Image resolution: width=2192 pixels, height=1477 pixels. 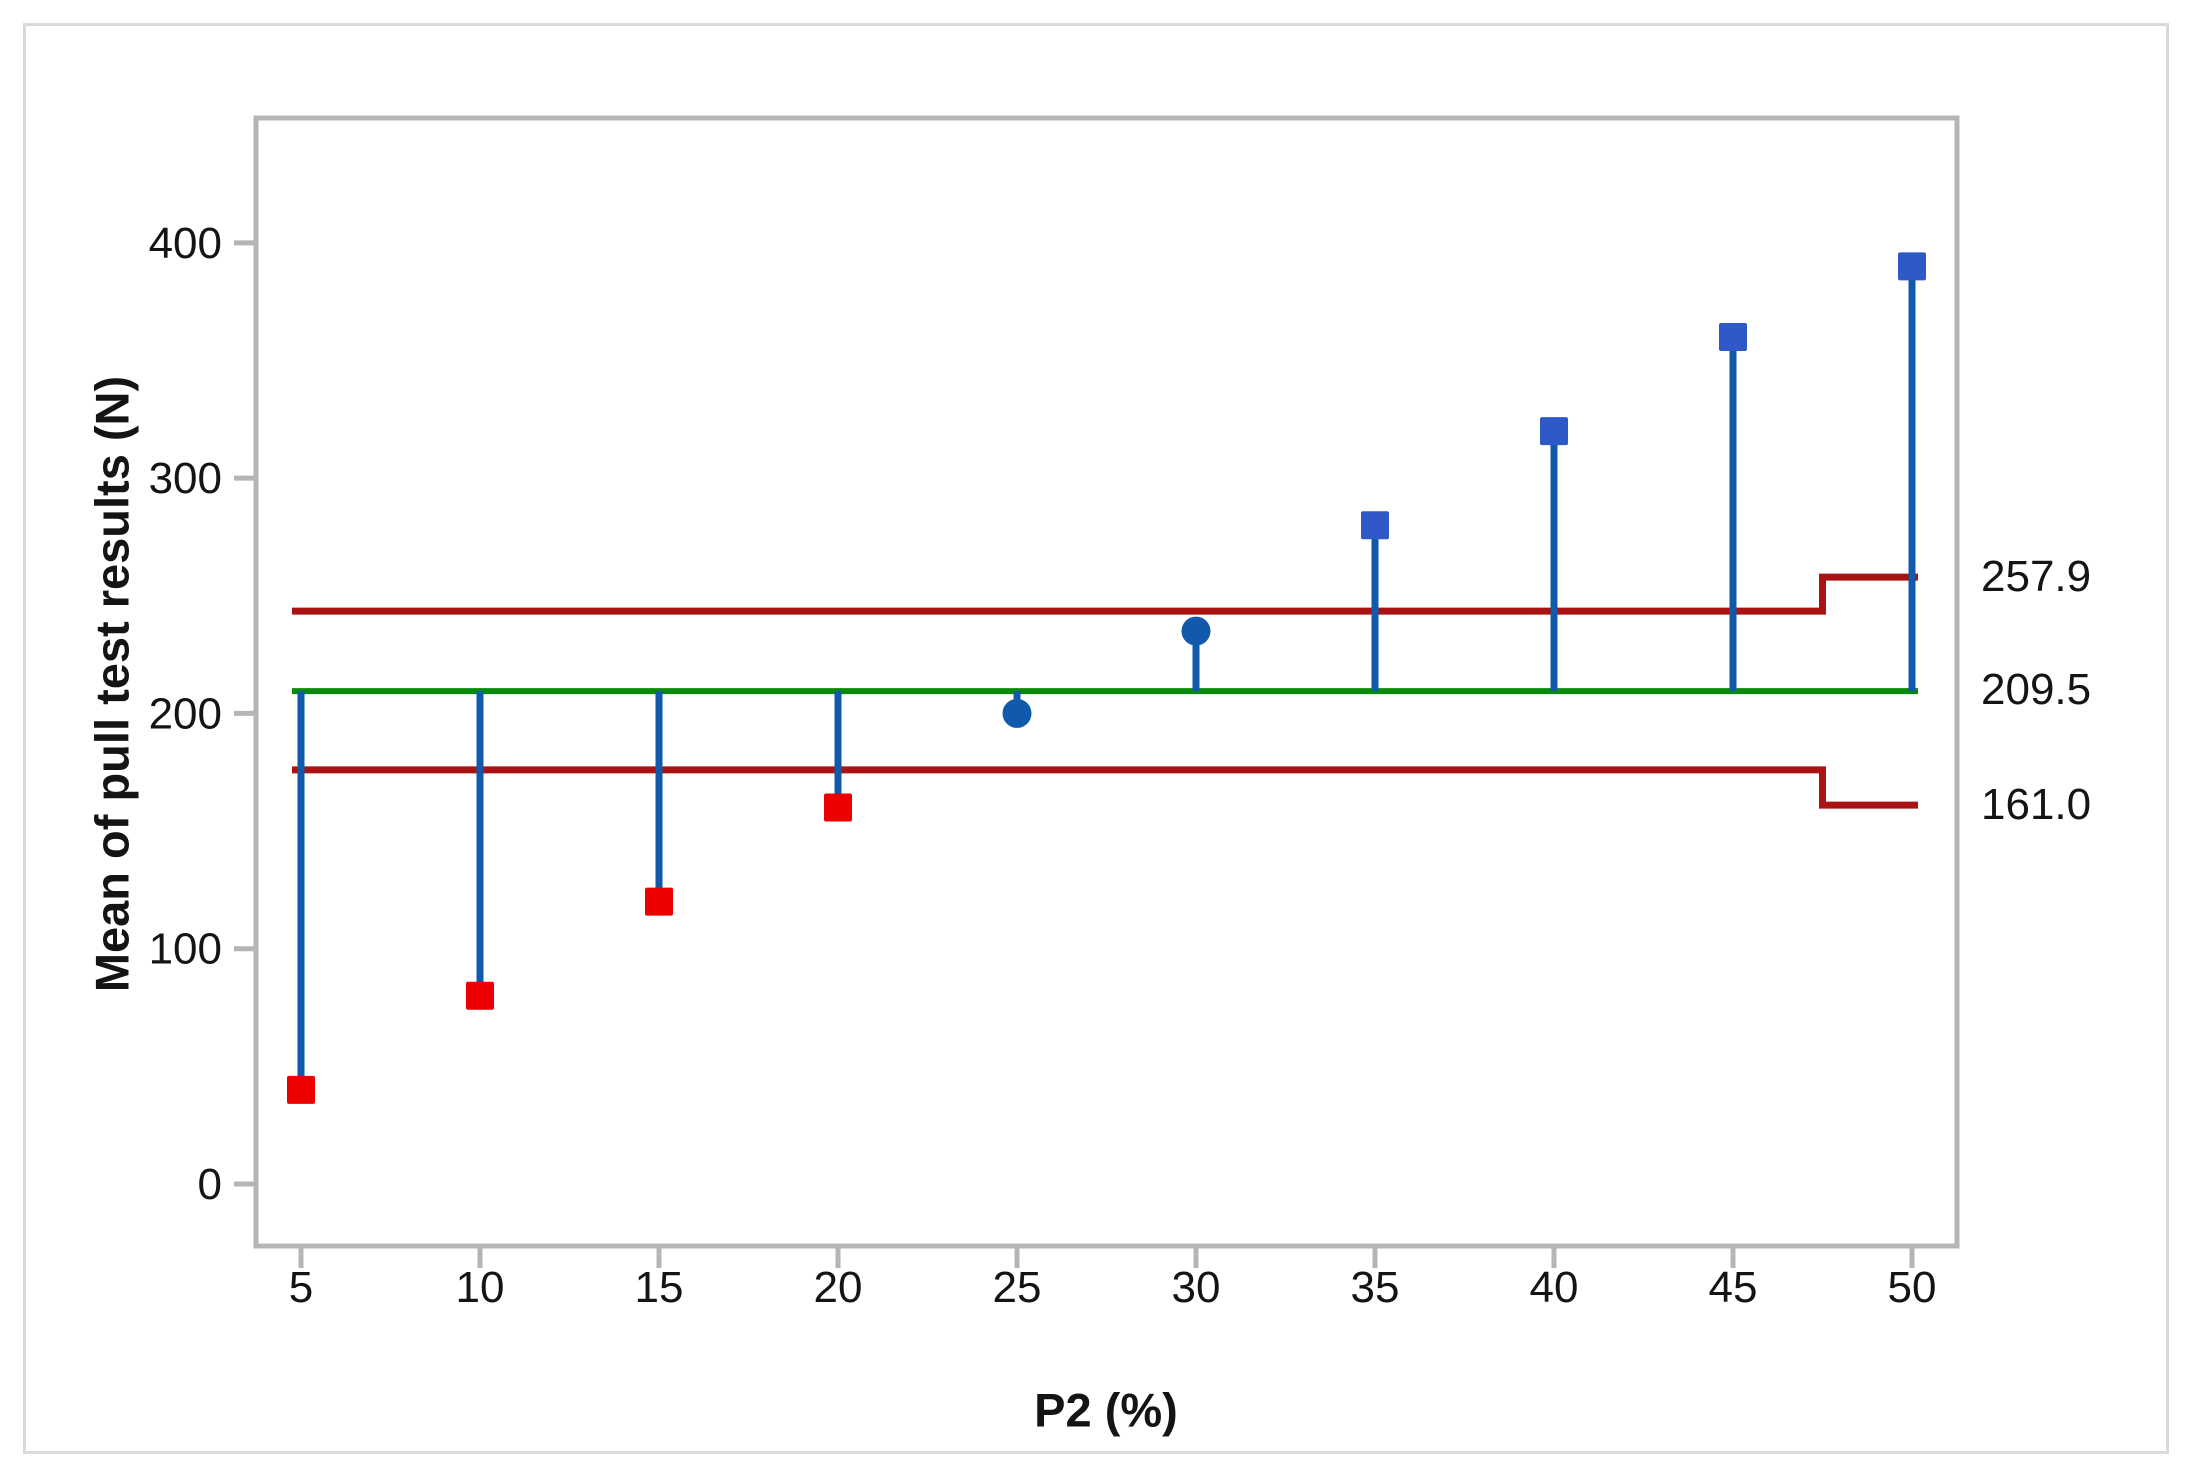 I want to click on center-line-label: 209.5, so click(x=2036, y=689).